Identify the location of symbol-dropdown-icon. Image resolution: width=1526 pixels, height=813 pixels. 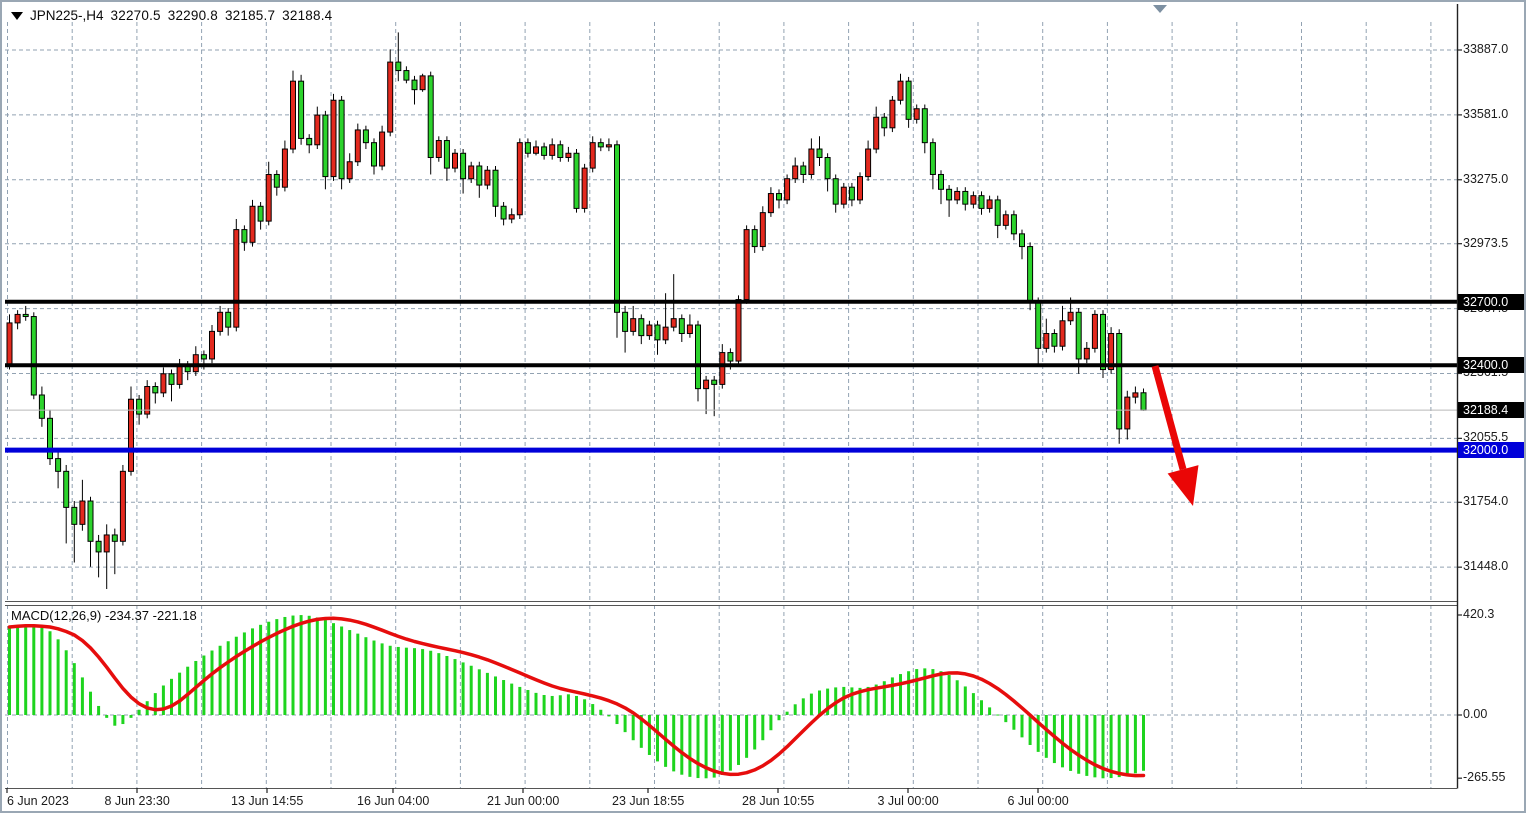
(17, 15).